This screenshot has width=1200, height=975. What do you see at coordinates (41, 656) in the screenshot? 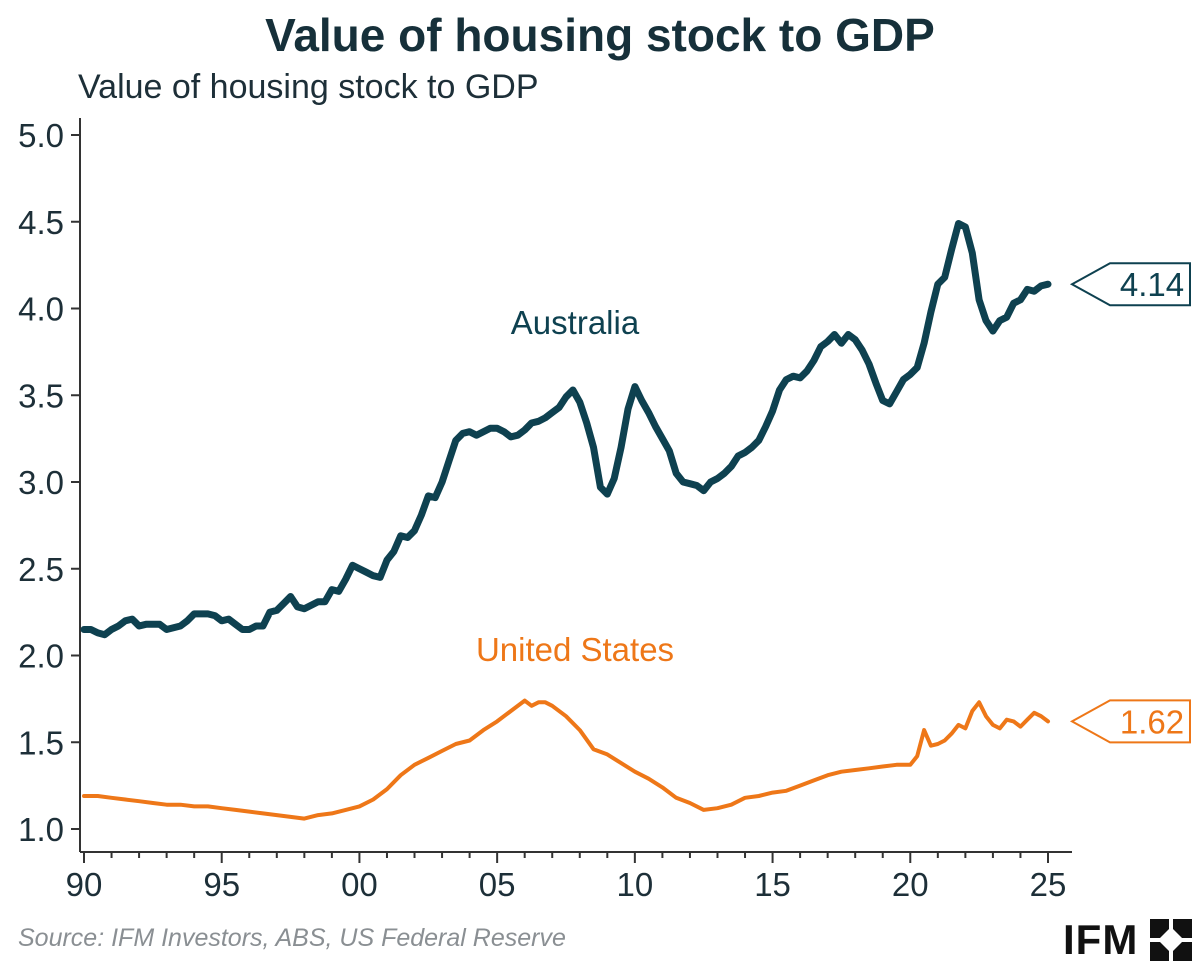
I see `y-tick-label: 2.0` at bounding box center [41, 656].